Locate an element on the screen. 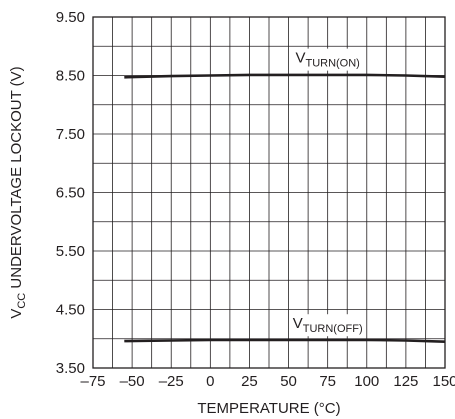 This screenshot has width=455, height=419. y-tick-label: 8.50 is located at coordinates (70, 76).